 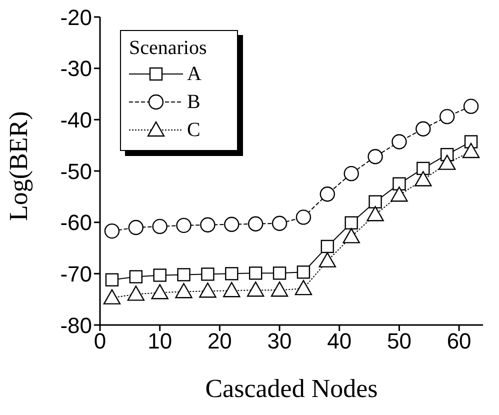 What do you see at coordinates (76, 325) in the screenshot?
I see `y-tick-label: -80` at bounding box center [76, 325].